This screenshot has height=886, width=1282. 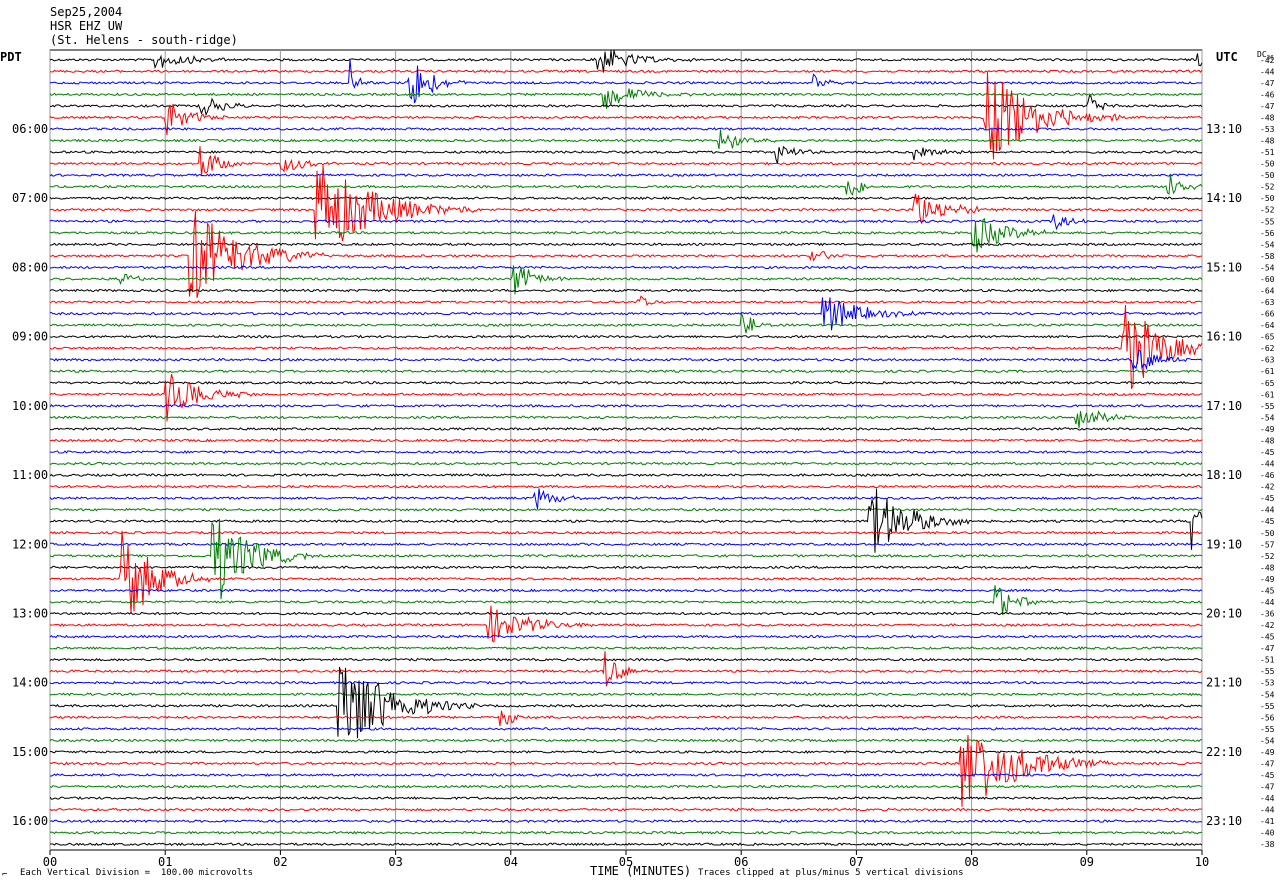 I want to click on right-hour-label: 13:10, so click(x=1224, y=129).